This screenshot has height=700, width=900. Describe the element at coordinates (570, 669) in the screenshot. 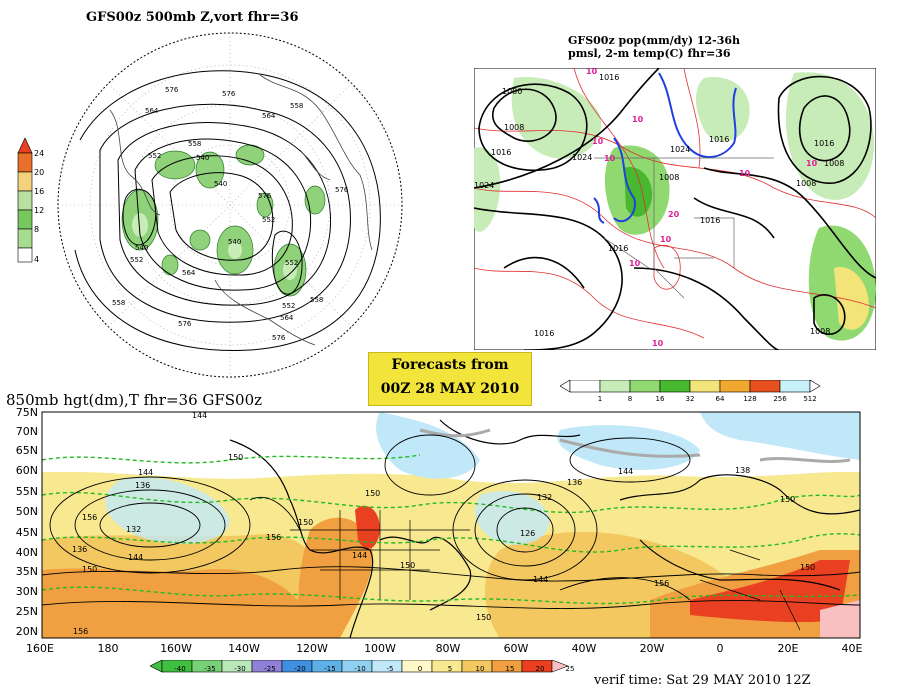

I see `colorbar-label: 25` at that location.